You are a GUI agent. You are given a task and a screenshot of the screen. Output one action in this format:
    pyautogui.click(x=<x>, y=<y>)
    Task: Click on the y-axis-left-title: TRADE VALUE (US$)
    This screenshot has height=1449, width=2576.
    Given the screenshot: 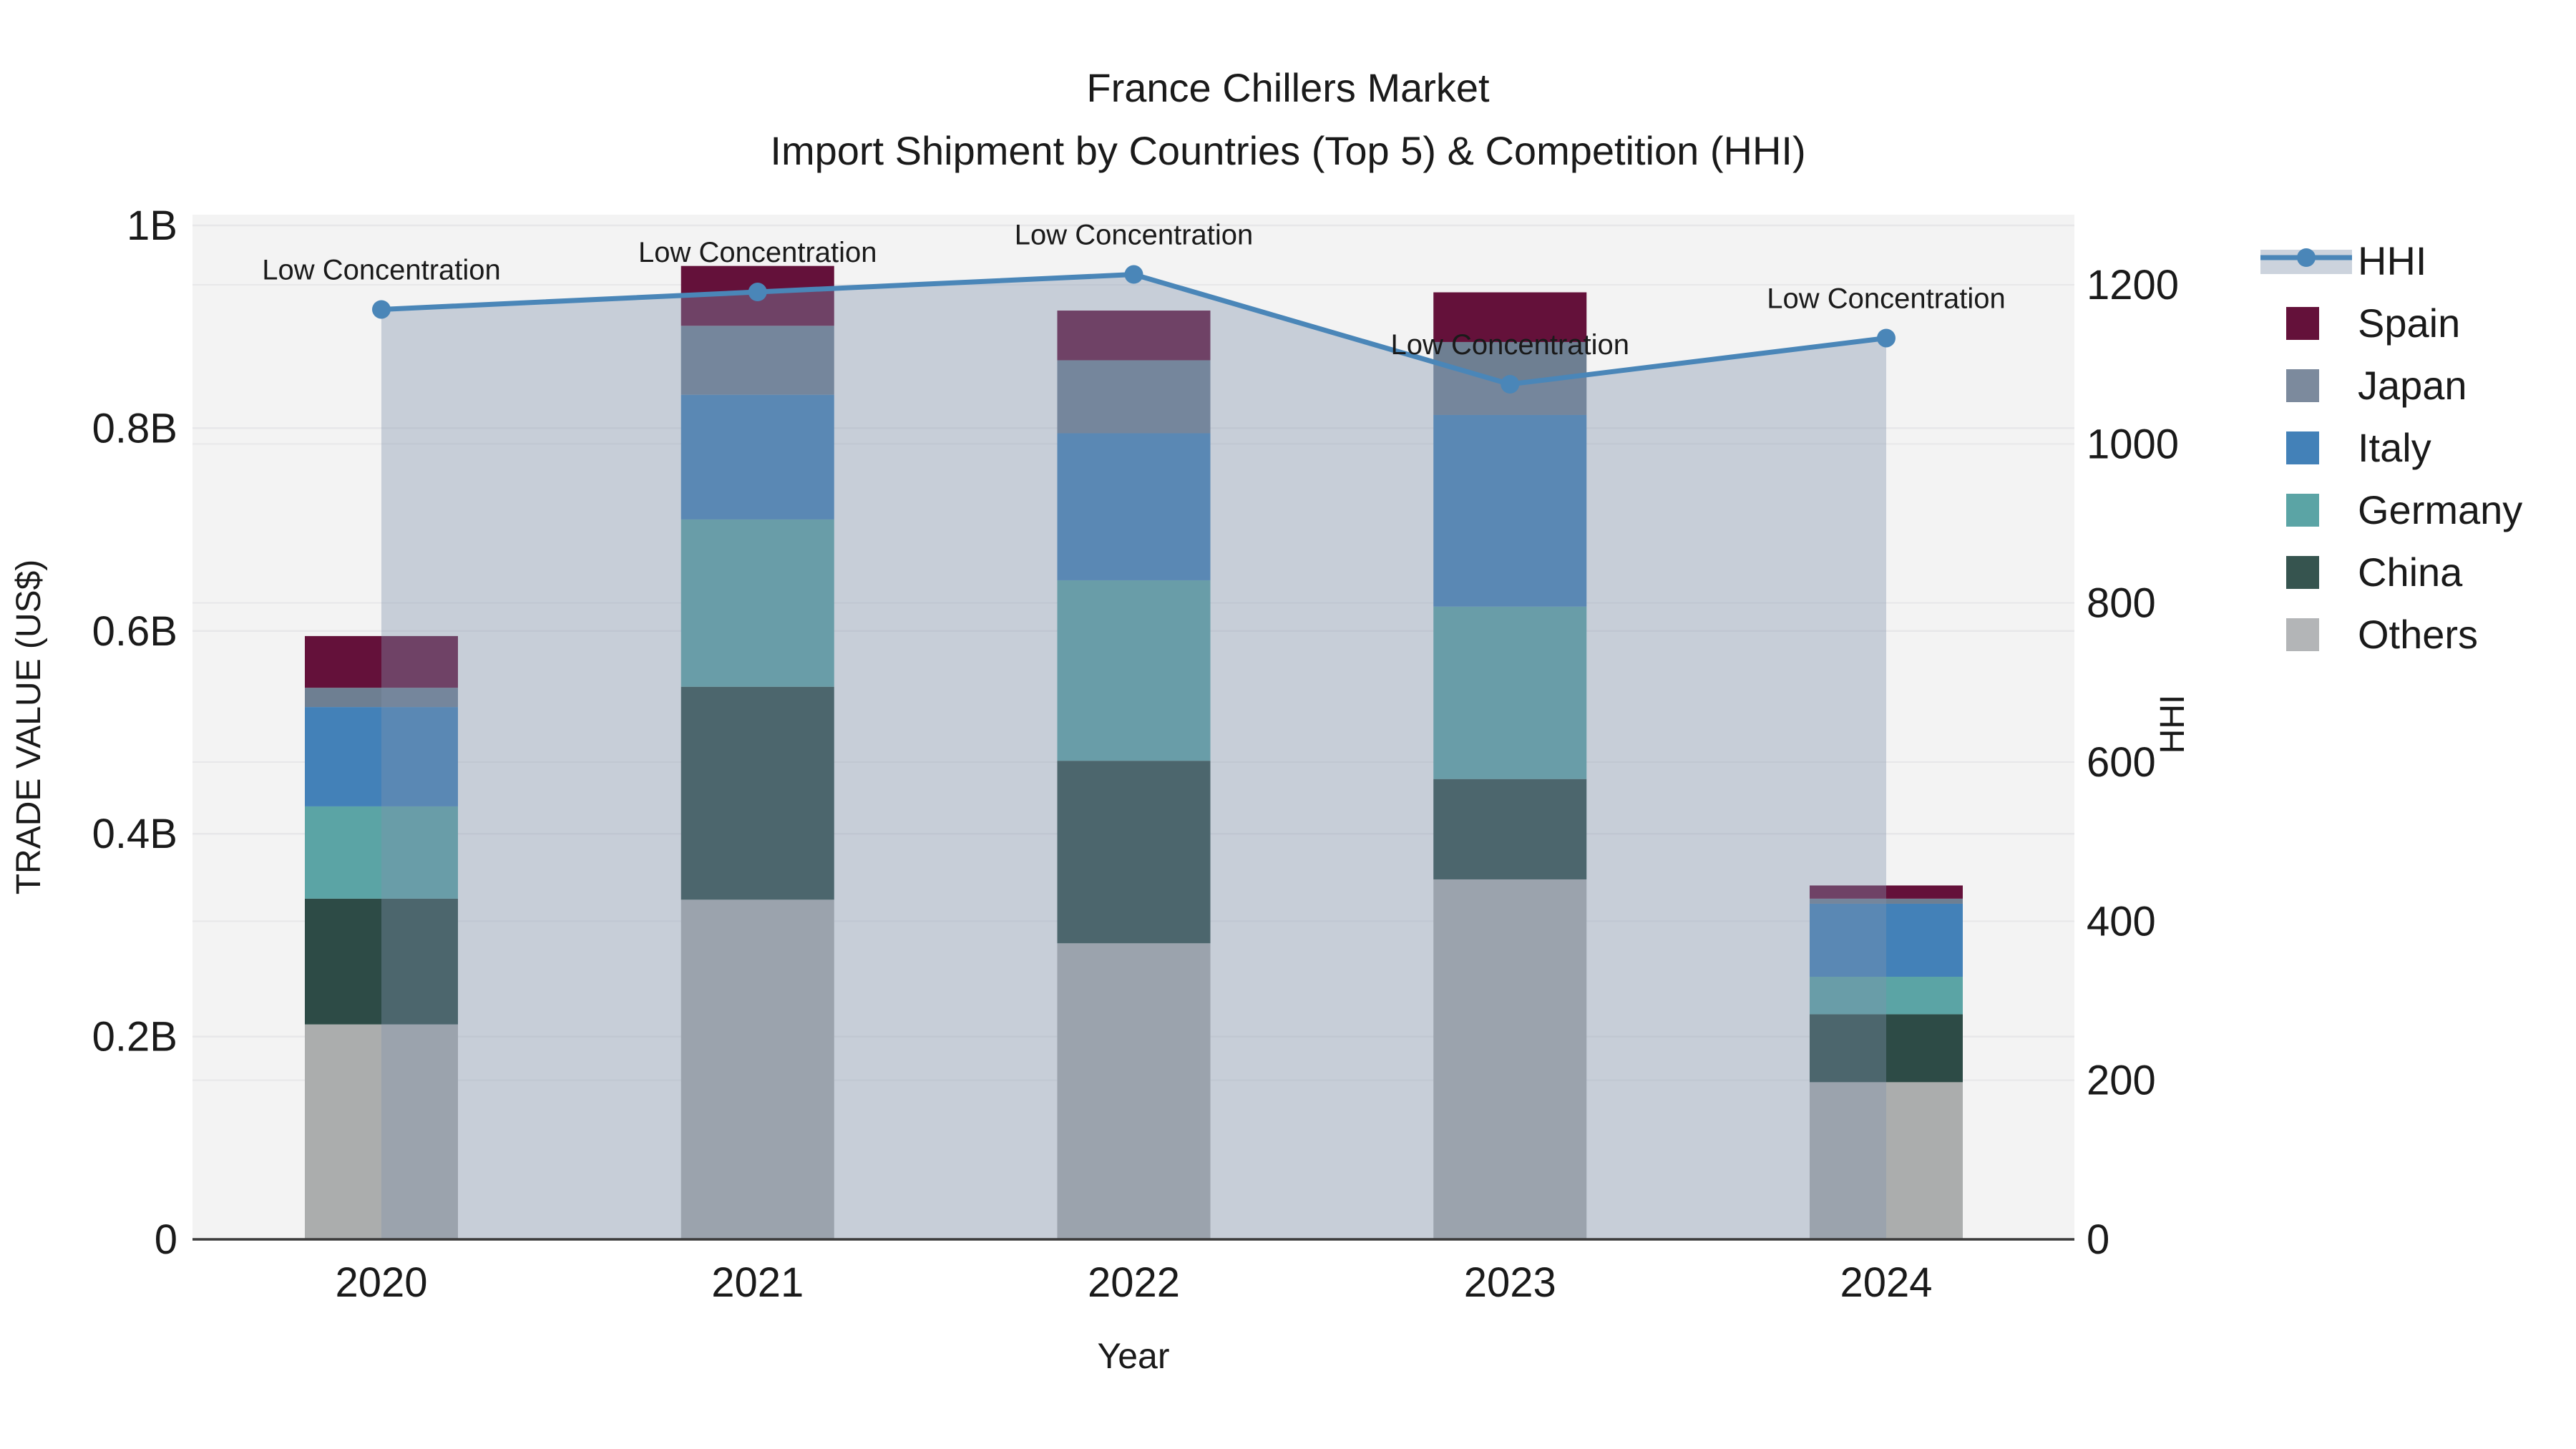 What is the action you would take?
    pyautogui.click(x=29, y=727)
    